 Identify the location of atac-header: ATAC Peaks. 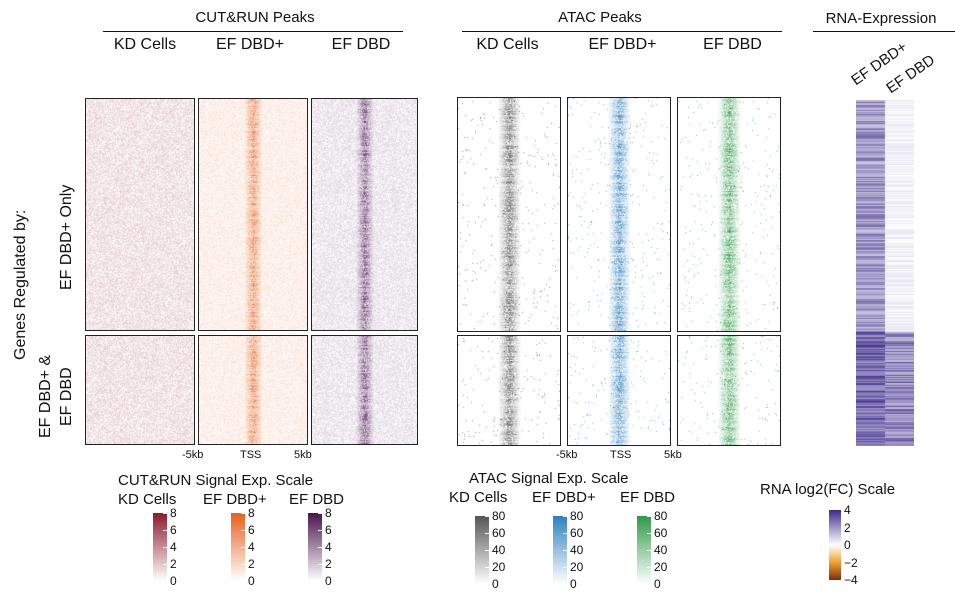
(600, 17).